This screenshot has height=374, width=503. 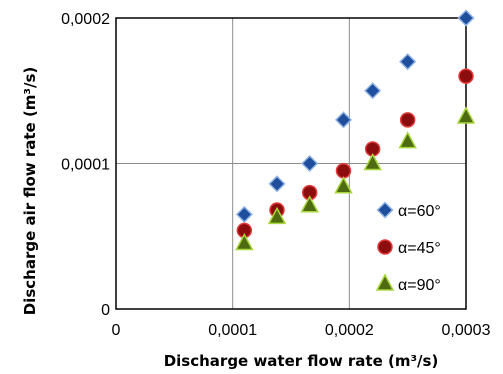 What do you see at coordinates (419, 285) in the screenshot?
I see `legend-label: α=90°` at bounding box center [419, 285].